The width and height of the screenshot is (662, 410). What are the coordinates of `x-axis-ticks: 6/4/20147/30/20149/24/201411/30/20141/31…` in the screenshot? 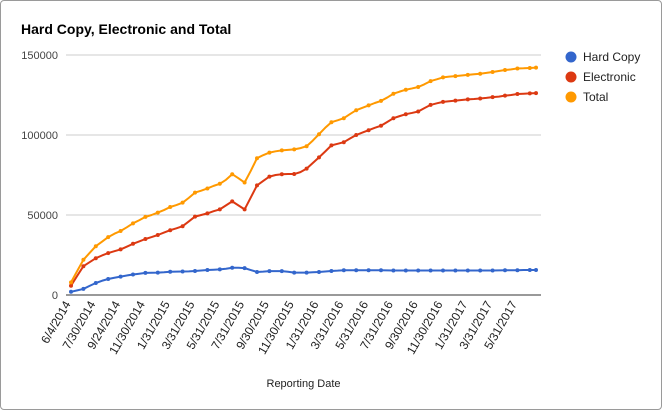 It's located at (279, 327).